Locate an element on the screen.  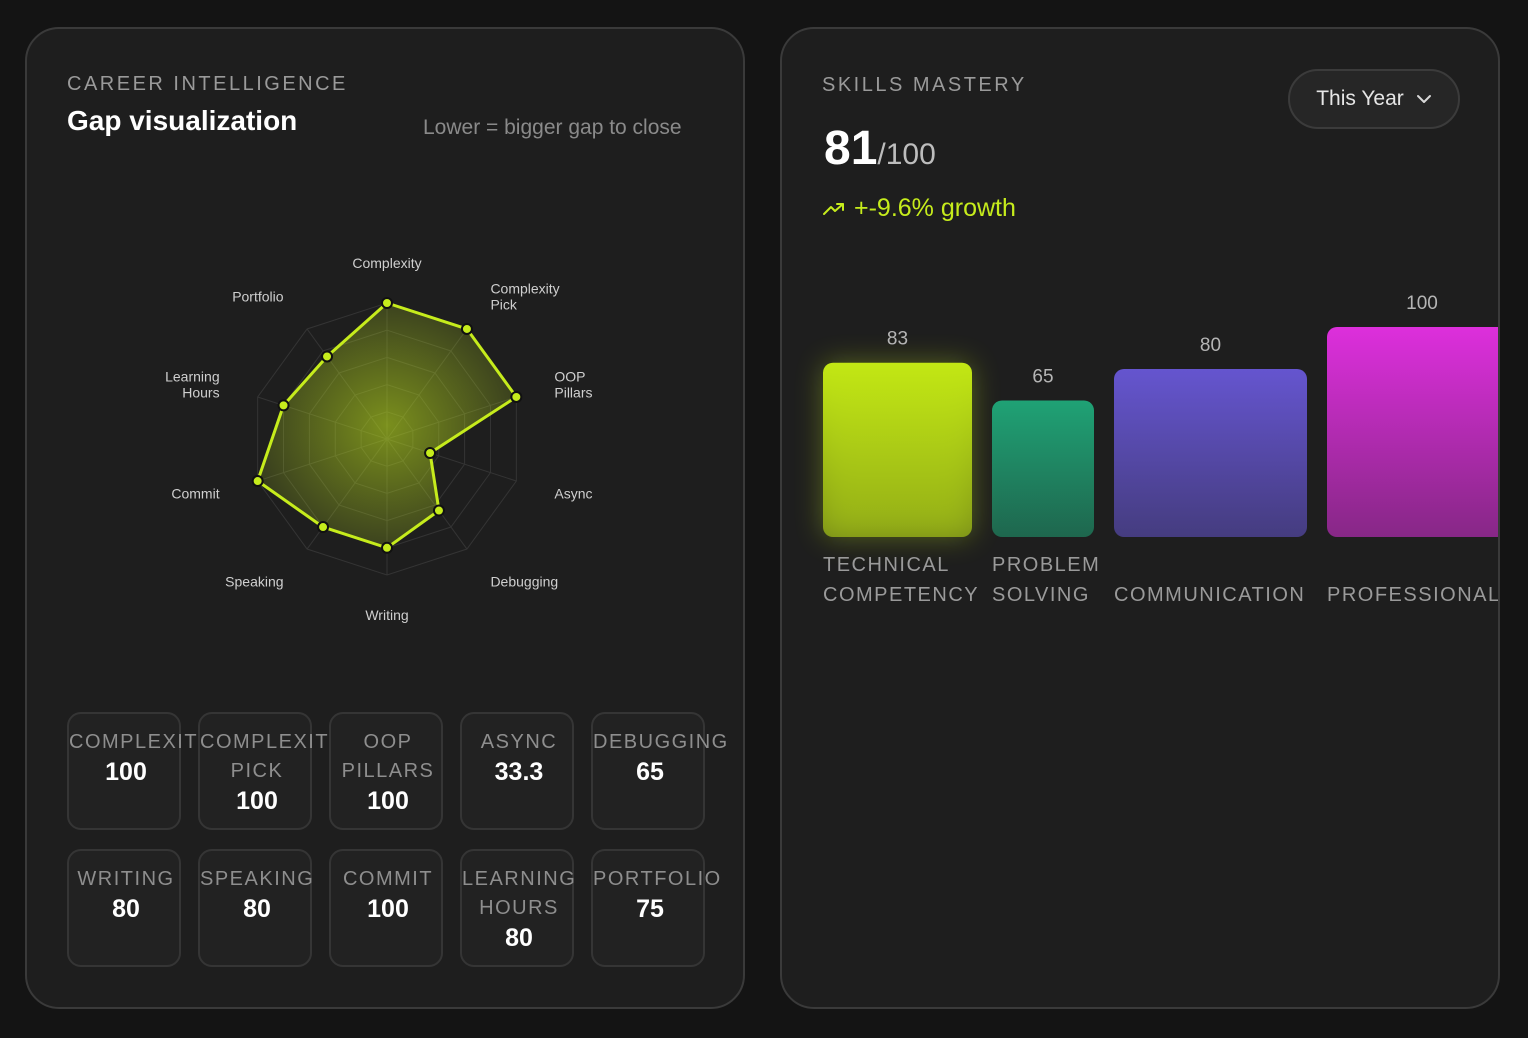
bar-value-label: 100 is located at coordinates (1422, 303).